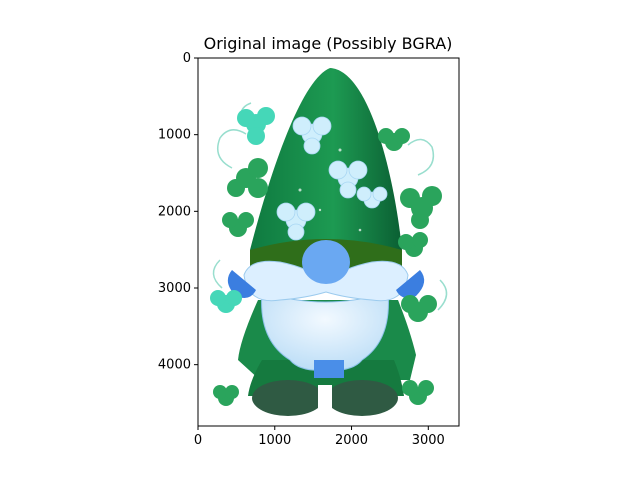  Describe the element at coordinates (174, 211) in the screenshot. I see `y-tick-label: 2000` at that location.